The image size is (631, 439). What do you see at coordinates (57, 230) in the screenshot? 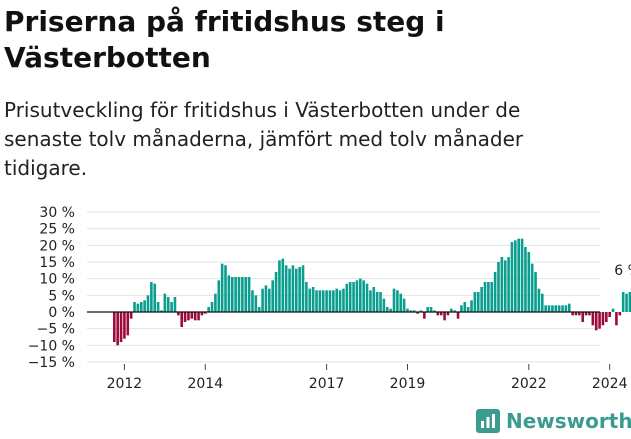
I see `y-tick-label: 25 %` at bounding box center [57, 230].